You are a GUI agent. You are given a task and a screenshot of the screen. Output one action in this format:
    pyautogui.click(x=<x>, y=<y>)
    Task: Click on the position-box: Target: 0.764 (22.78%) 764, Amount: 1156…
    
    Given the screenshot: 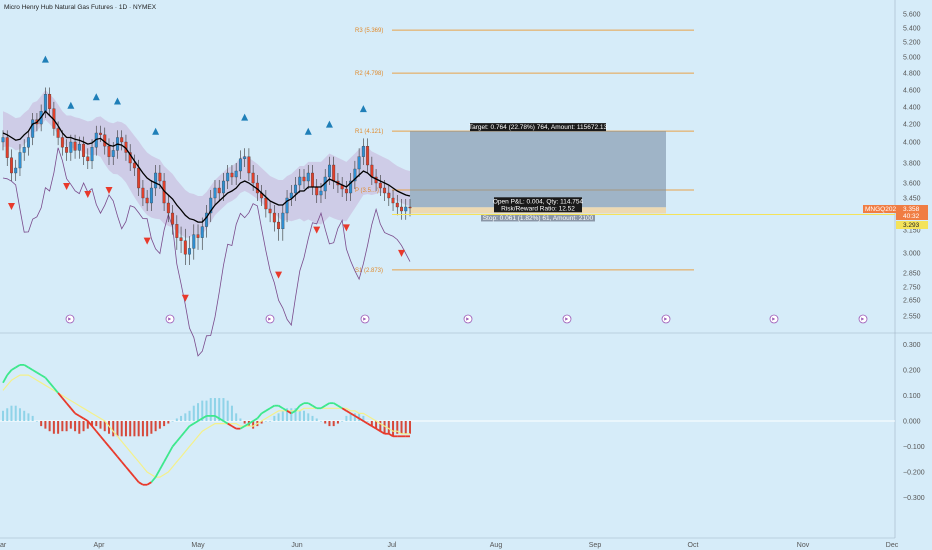 What is the action you would take?
    pyautogui.click(x=538, y=172)
    